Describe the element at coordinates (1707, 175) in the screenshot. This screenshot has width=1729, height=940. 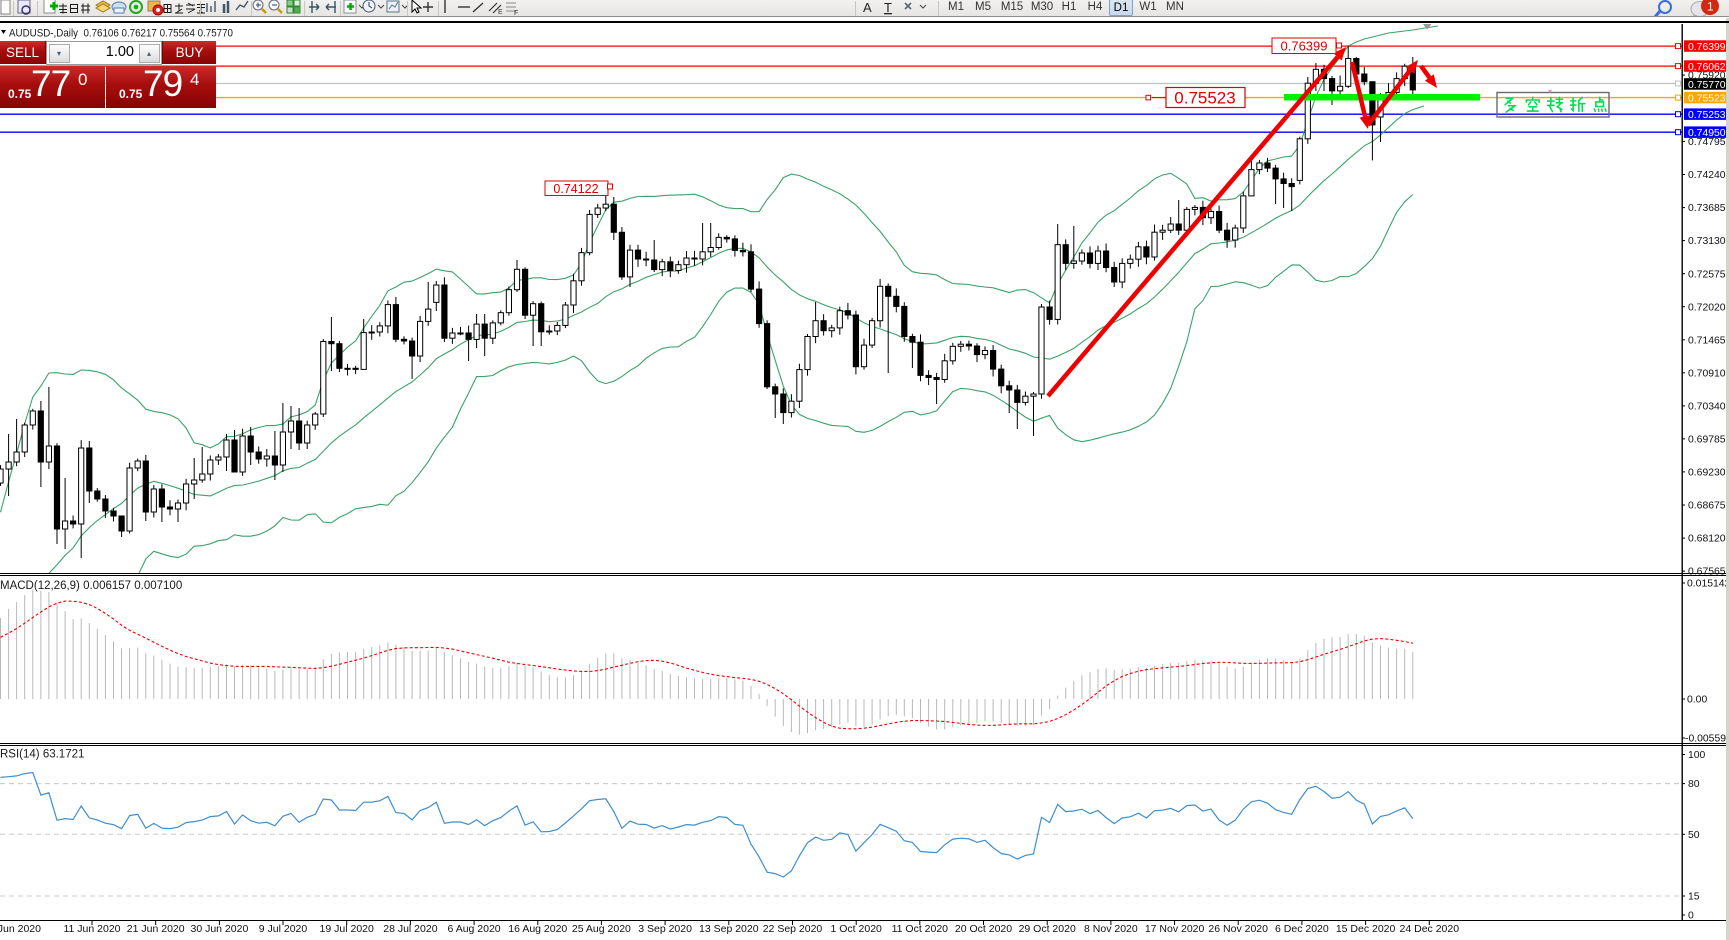
I see `svg-text: 0.74240` at that location.